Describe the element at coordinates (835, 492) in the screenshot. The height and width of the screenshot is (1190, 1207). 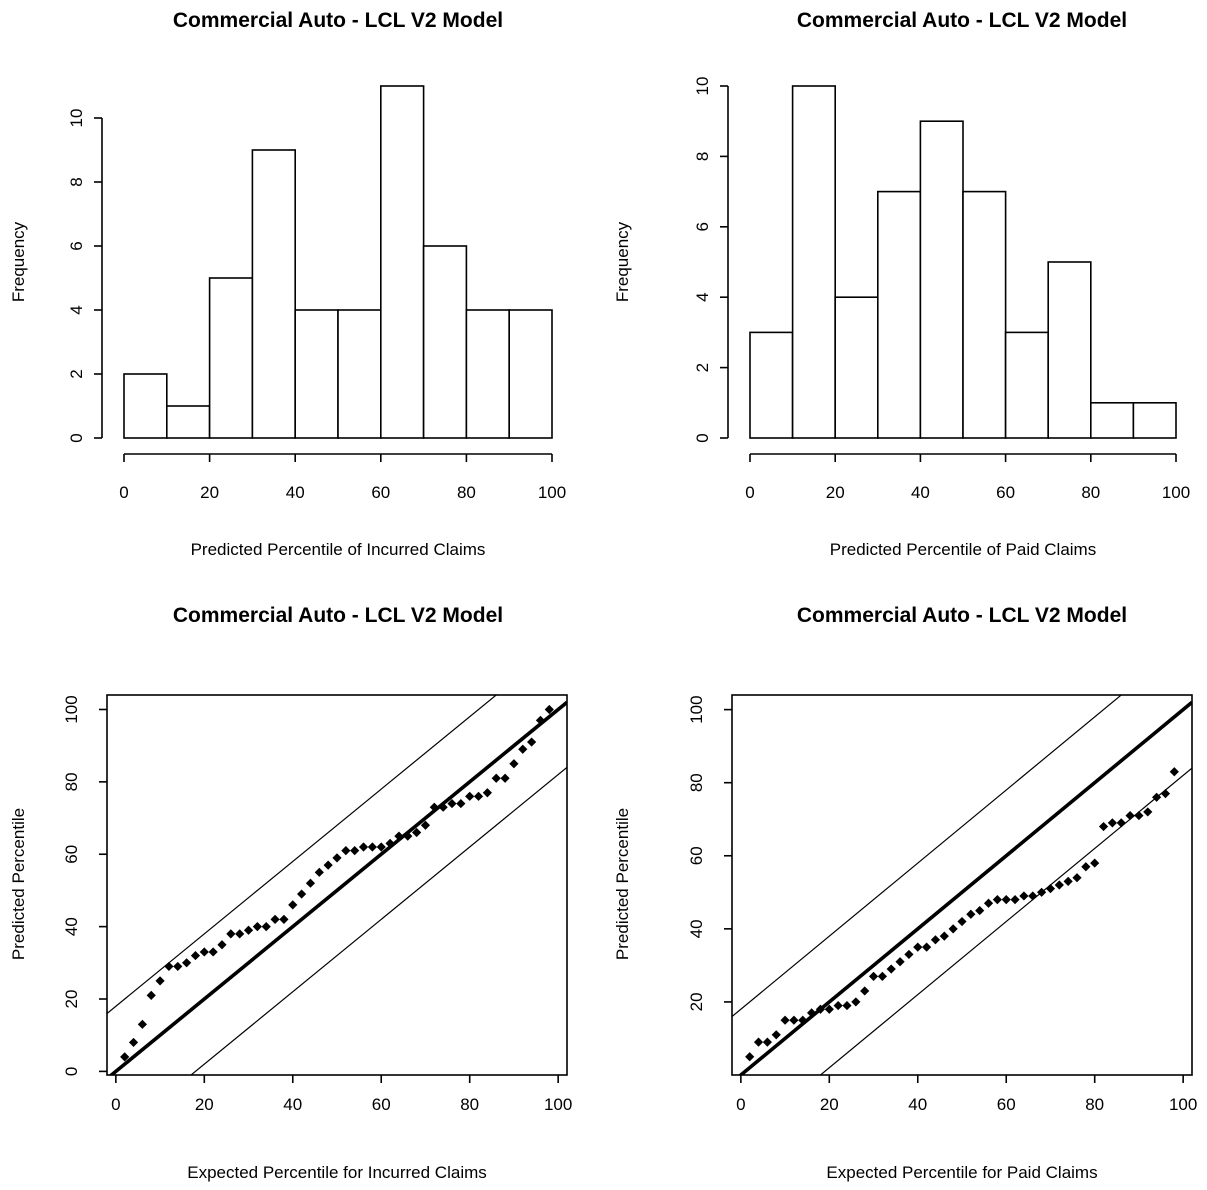
I see `x-tick-label: 20` at that location.